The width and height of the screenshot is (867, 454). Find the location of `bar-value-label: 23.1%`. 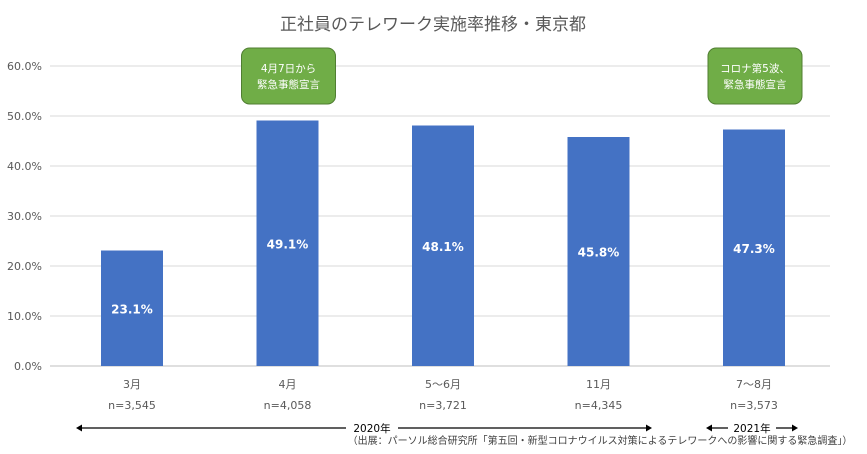

bar-value-label: 23.1% is located at coordinates (132, 309).